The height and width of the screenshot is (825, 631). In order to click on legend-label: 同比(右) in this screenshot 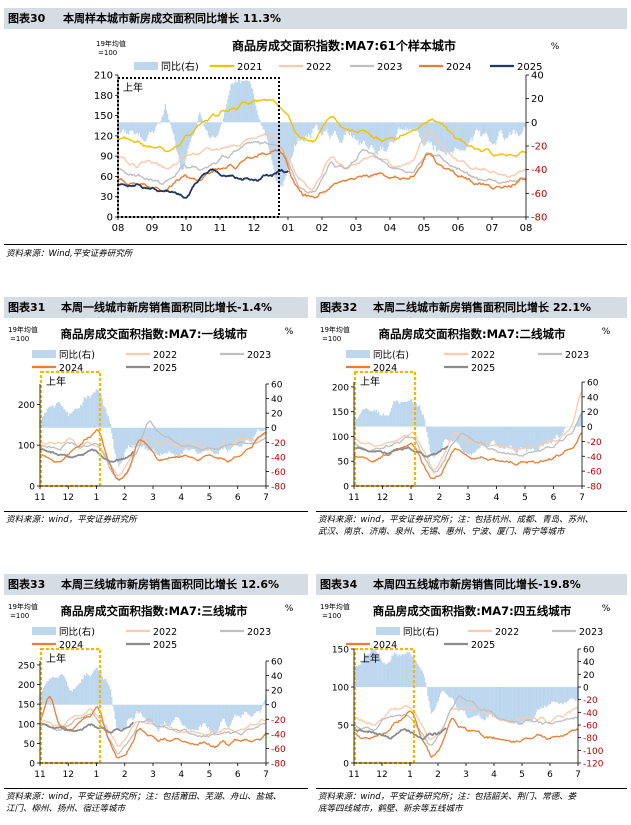, I will do `click(391, 355)`.